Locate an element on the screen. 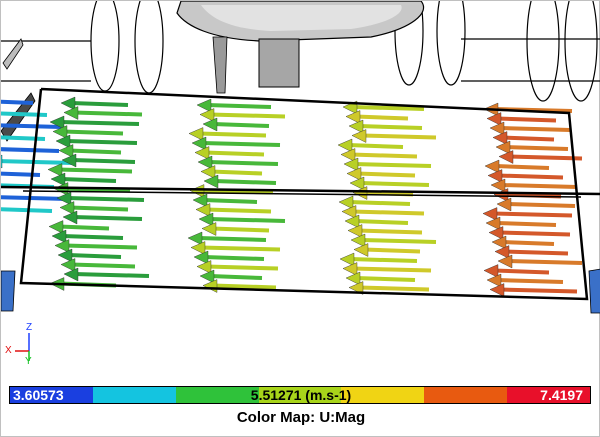  color-legend-bar is located at coordinates (300, 395).